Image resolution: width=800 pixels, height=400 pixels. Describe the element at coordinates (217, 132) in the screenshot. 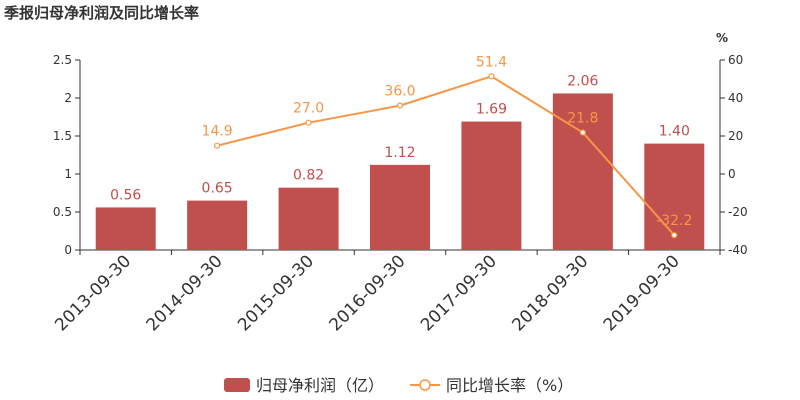

I see `growth-value-label: 14.9` at that location.